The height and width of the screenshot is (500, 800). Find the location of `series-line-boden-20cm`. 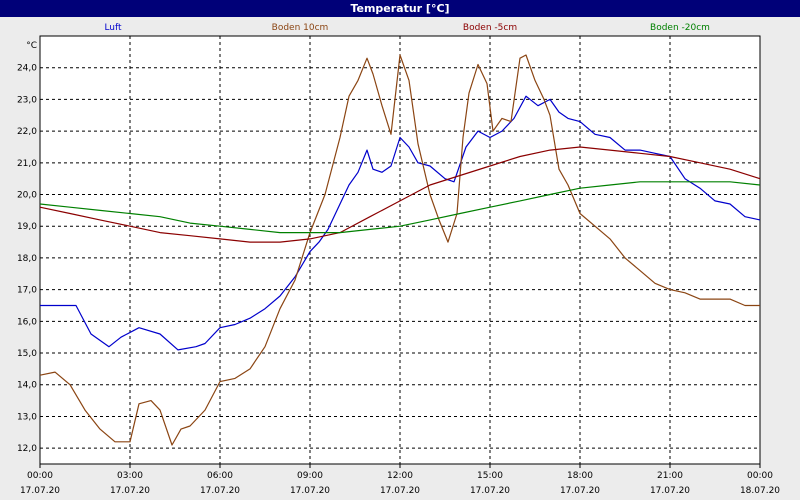

series-line-boden-20cm is located at coordinates (400, 207).